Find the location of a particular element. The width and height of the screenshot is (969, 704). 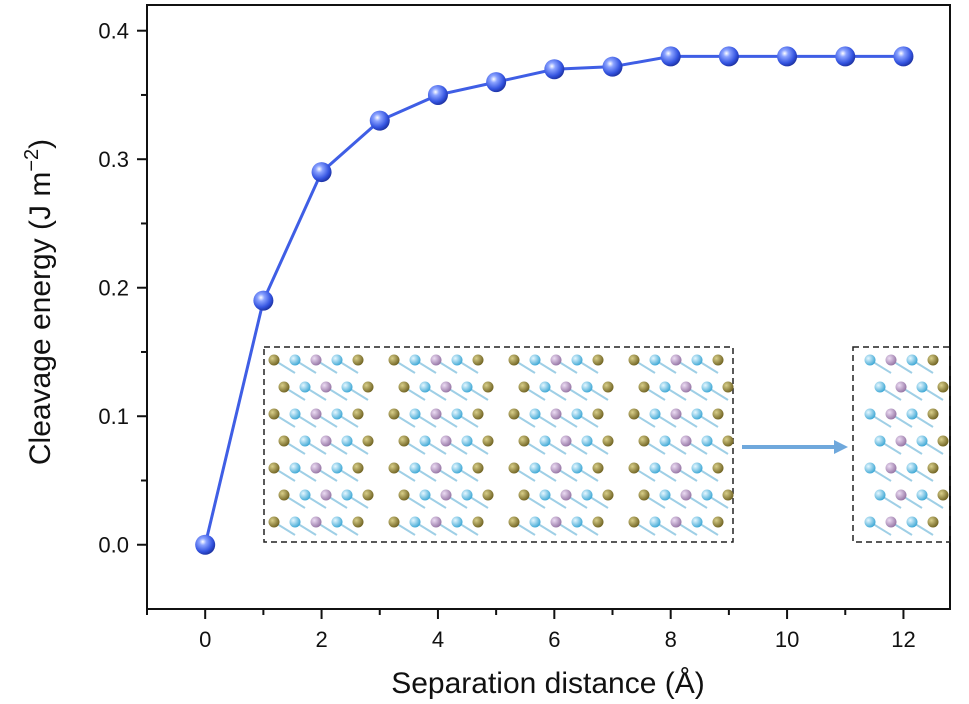

y-tick-label: 0.2 is located at coordinates (113, 288).